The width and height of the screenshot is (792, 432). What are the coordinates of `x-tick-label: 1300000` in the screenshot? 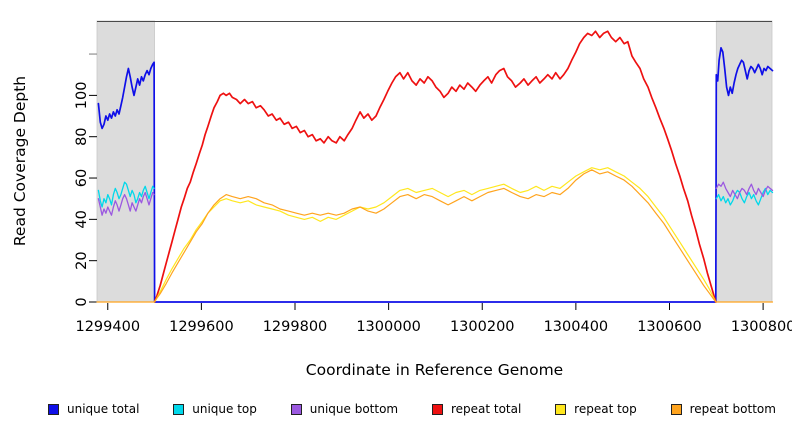 It's located at (388, 327).